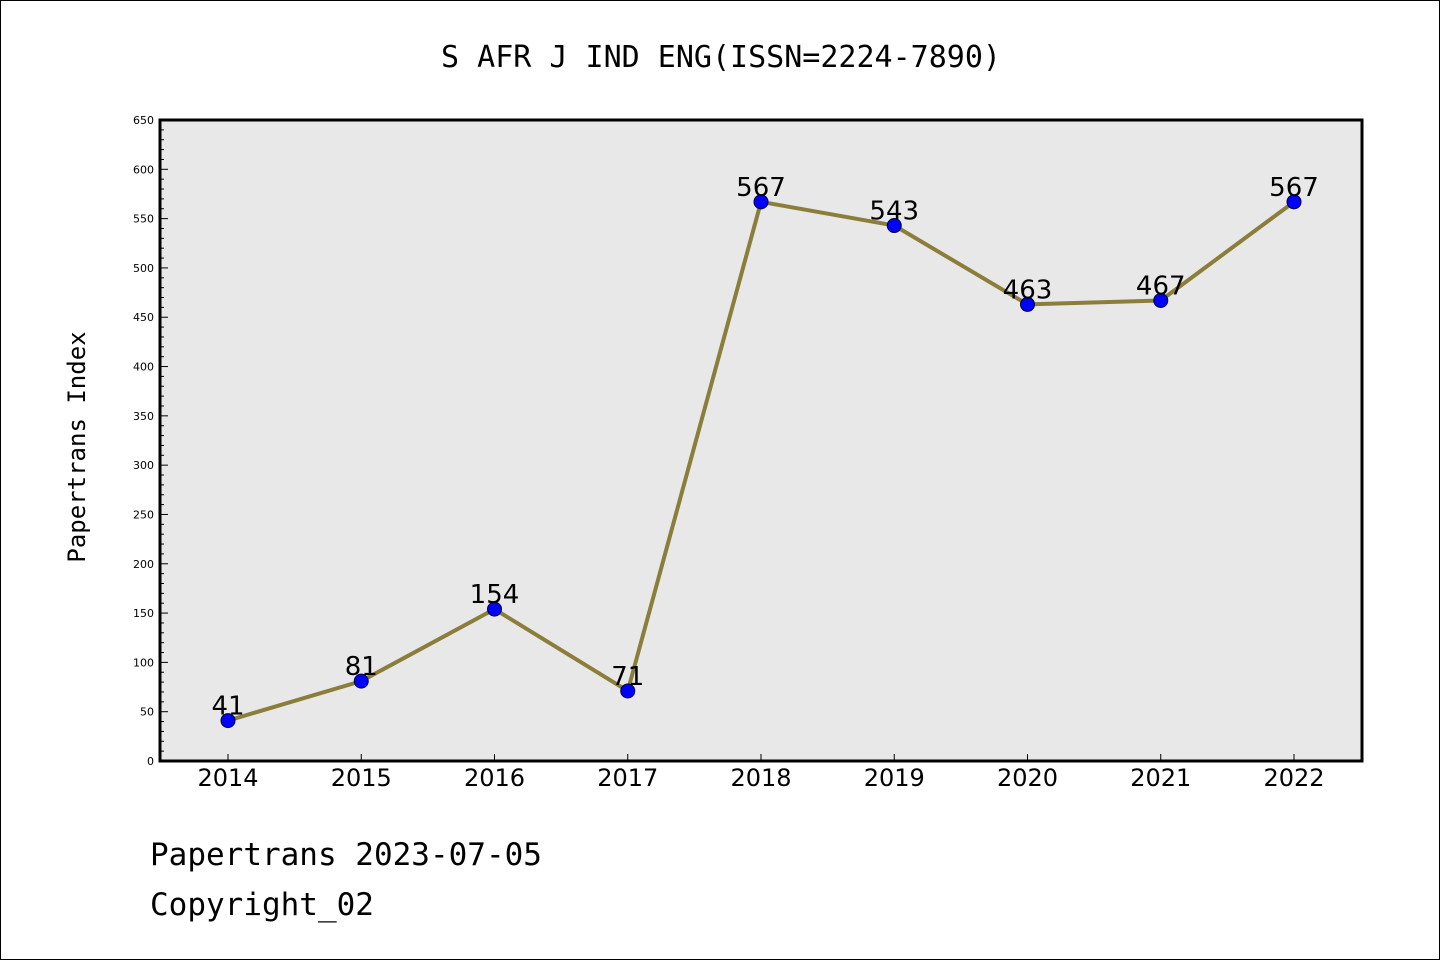 The height and width of the screenshot is (964, 1440). What do you see at coordinates (147, 712) in the screenshot?
I see `y-tick-label: 50` at bounding box center [147, 712].